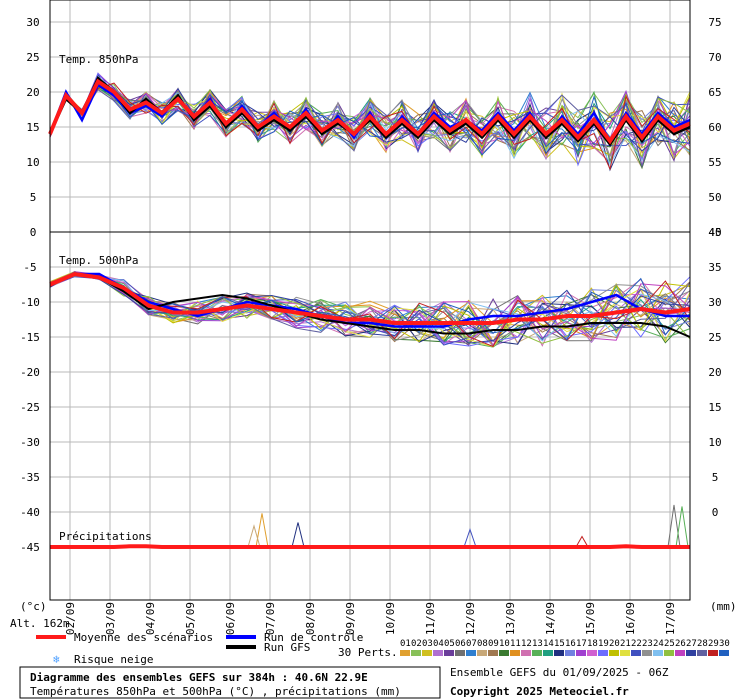 This screenshot has height=700, width=740. I want to click on pert-number-label: 18, so click(592, 644).